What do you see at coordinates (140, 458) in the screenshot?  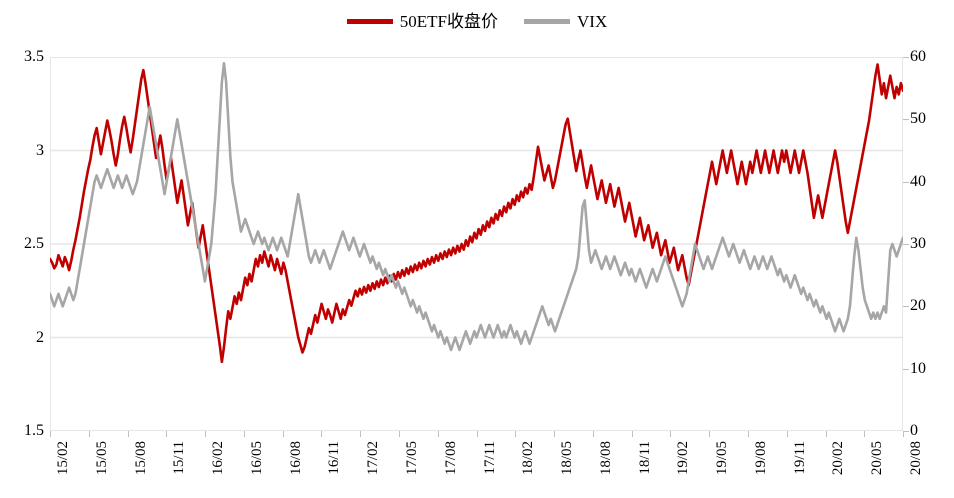 I see `x-tick-label: 15/08` at bounding box center [140, 458].